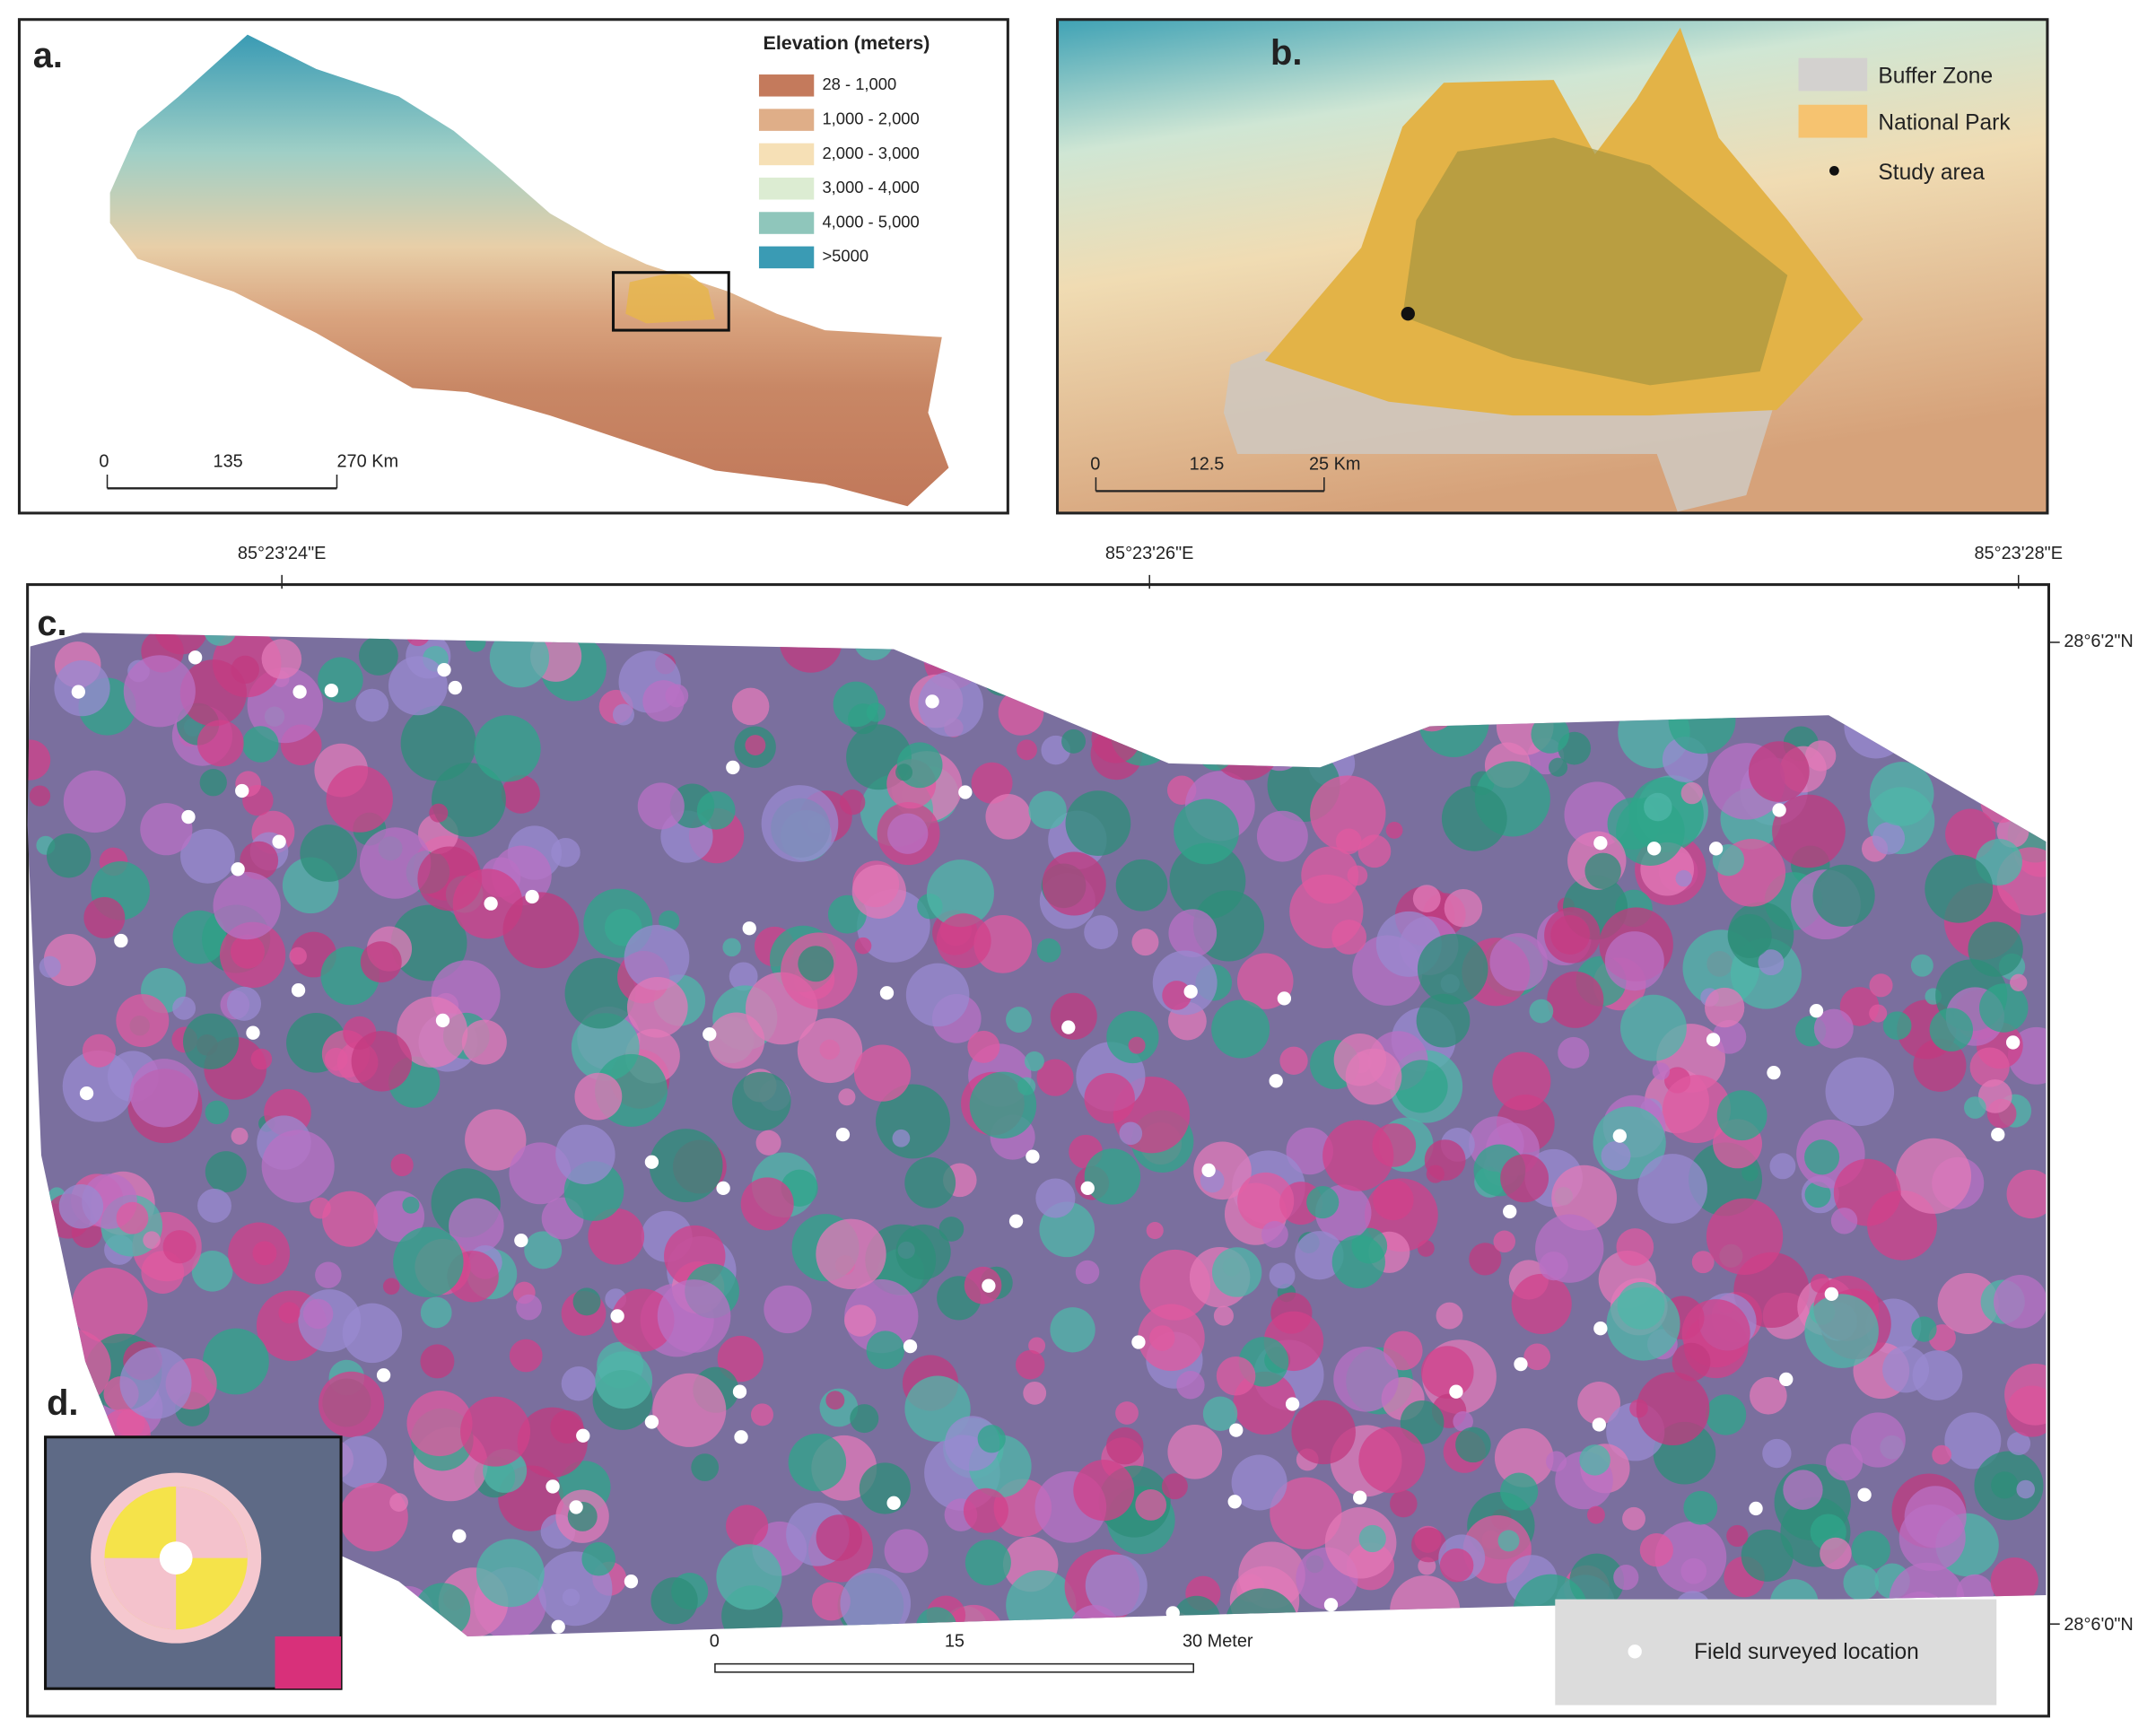  I want to click on legend-label: 4,000 - 5,000, so click(870, 222).